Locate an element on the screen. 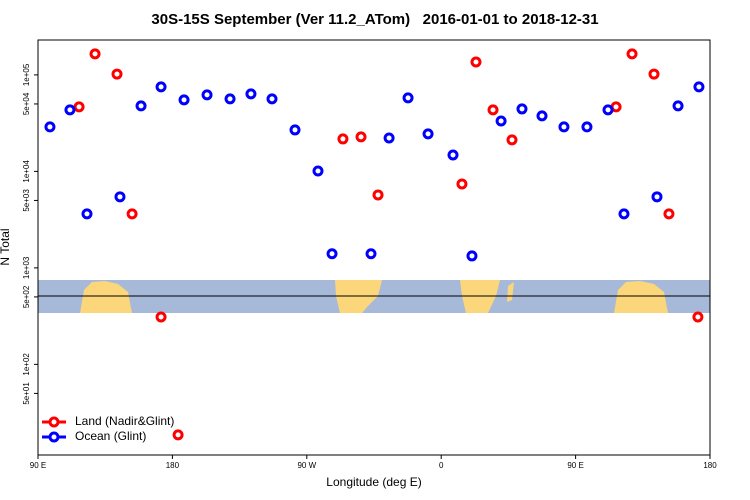 The height and width of the screenshot is (500, 750). x-tick-label: 0 is located at coordinates (441, 465).